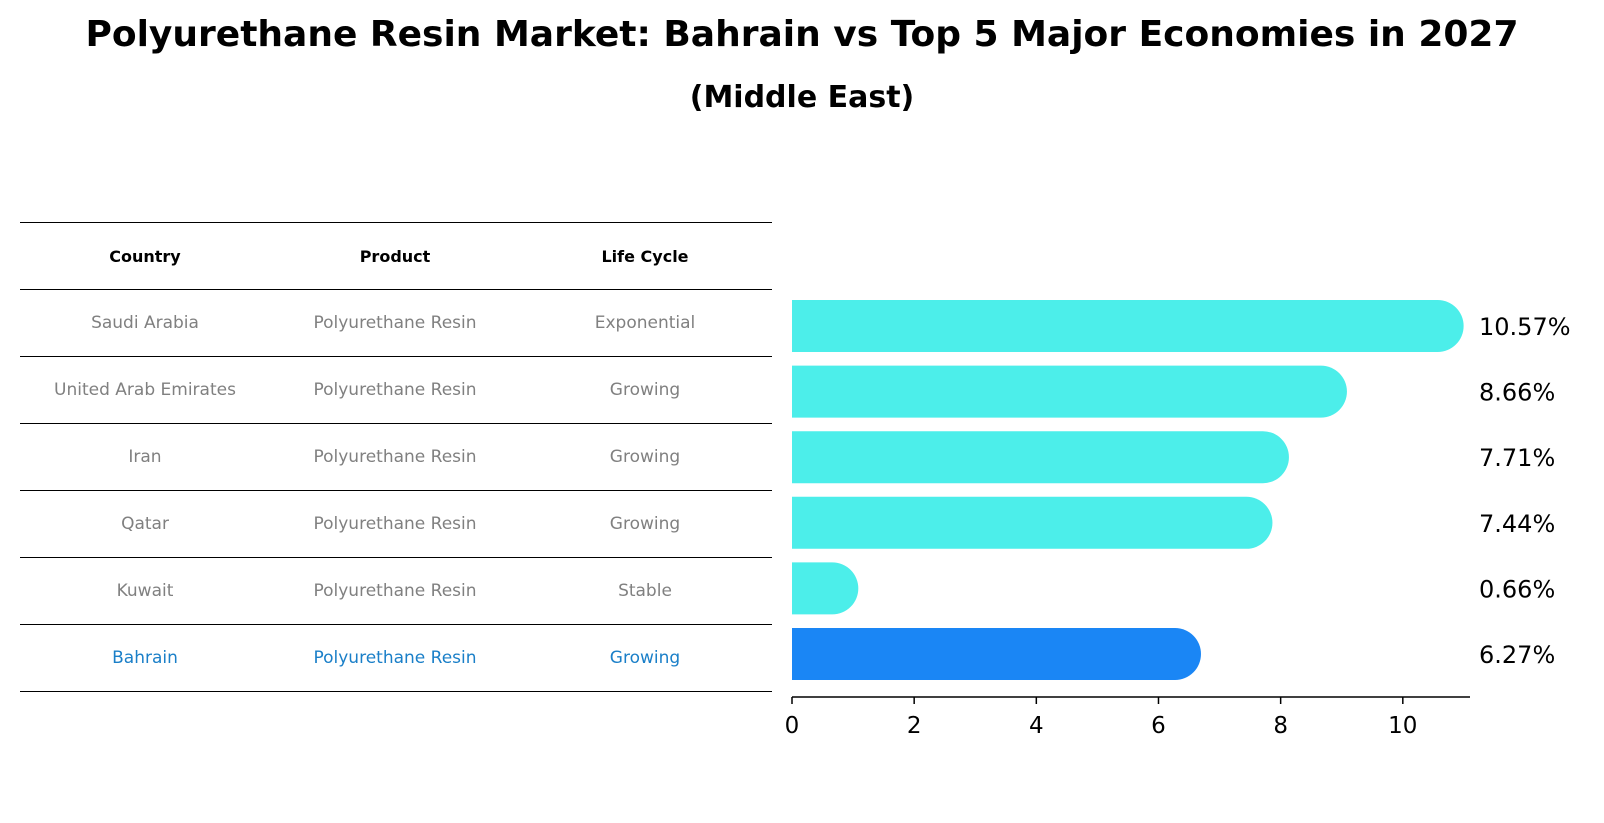 This screenshot has height=823, width=1604. What do you see at coordinates (1525, 327) in the screenshot?
I see `bar-value-label: 10.57%` at bounding box center [1525, 327].